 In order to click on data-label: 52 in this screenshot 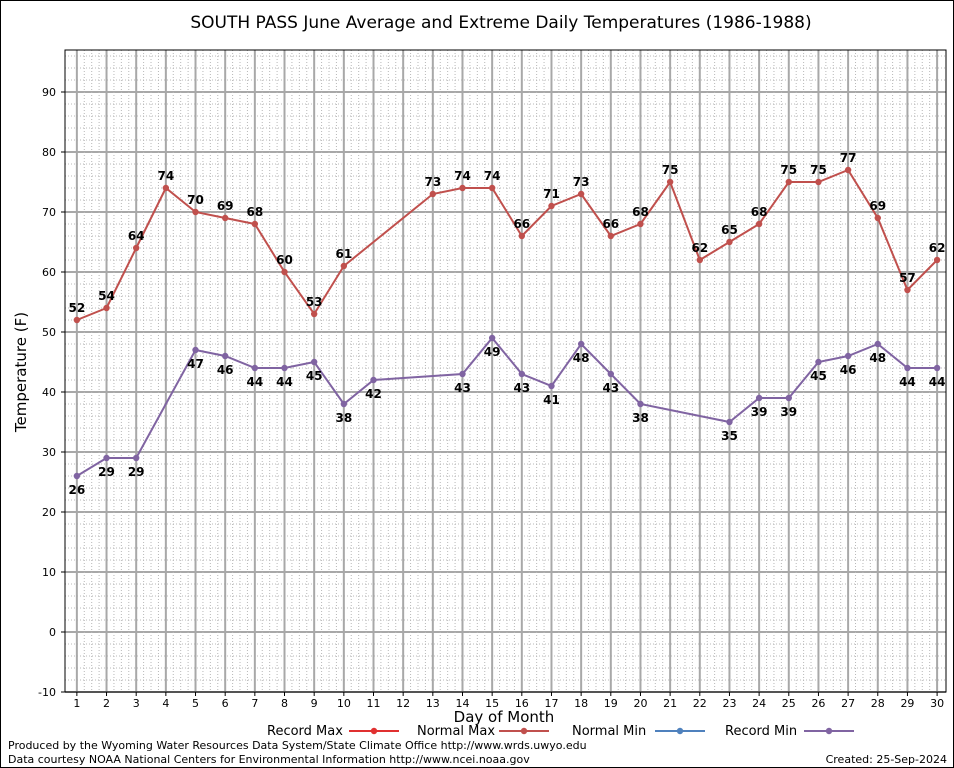, I will do `click(77, 308)`.